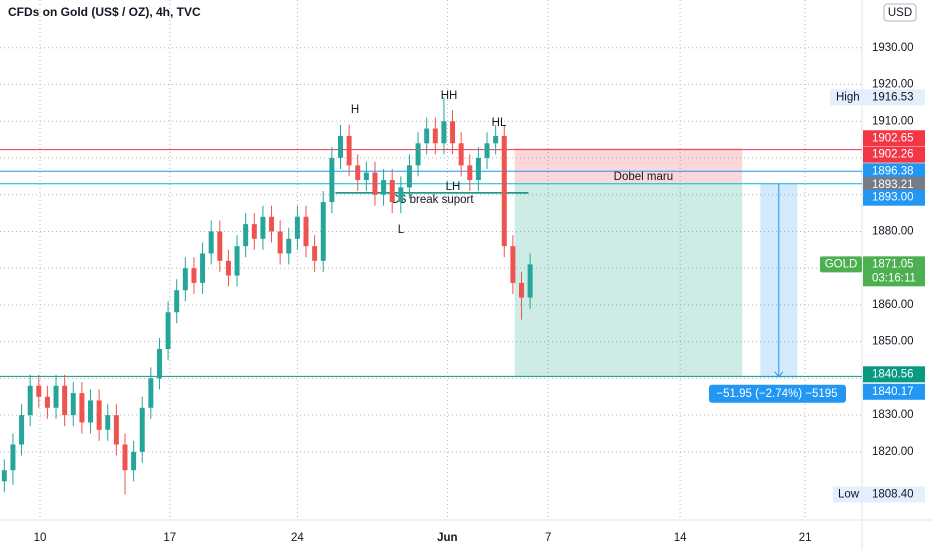 This screenshot has height=550, width=932. Describe the element at coordinates (453, 187) in the screenshot. I see `annotation: LH` at that location.